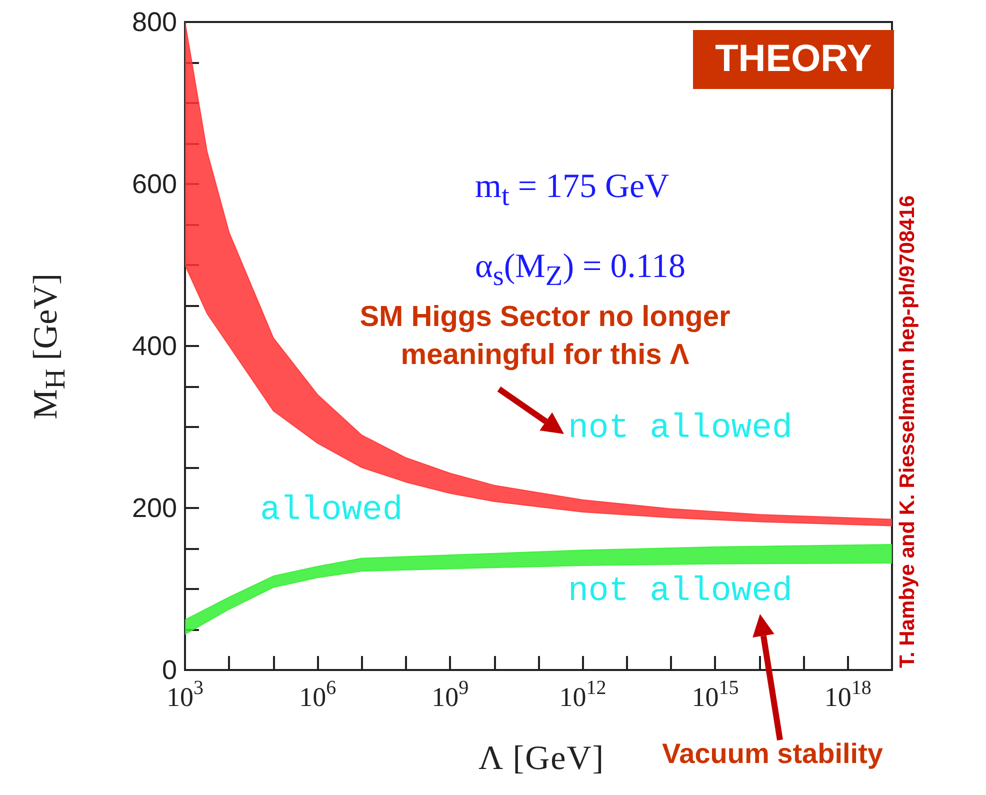 This screenshot has height=795, width=986. I want to click on y-tick-label: 400, so click(154, 346).